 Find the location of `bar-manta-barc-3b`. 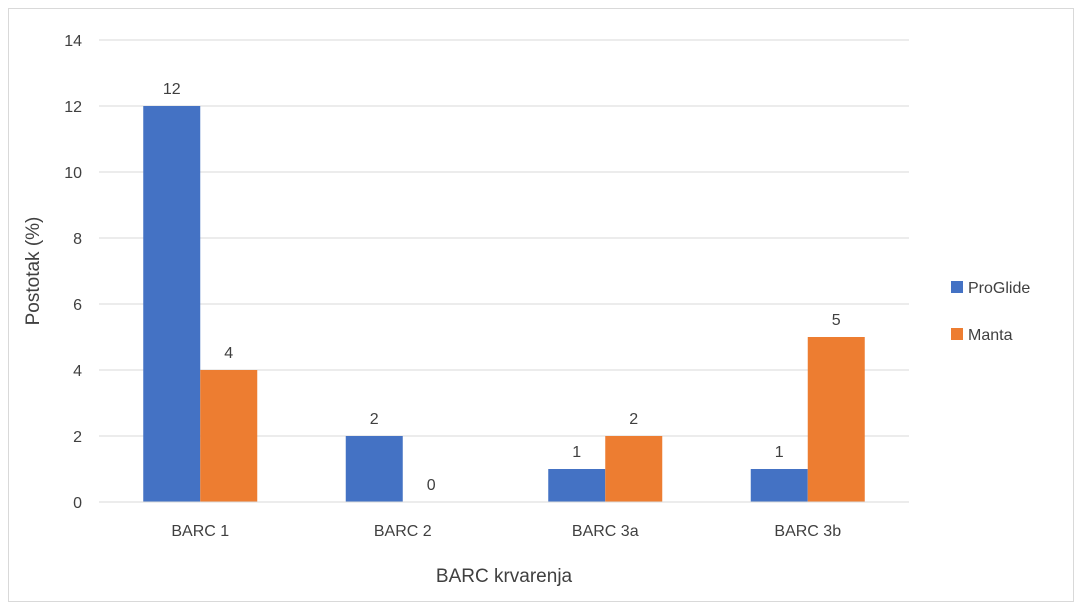

bar-manta-barc-3b is located at coordinates (836, 419).